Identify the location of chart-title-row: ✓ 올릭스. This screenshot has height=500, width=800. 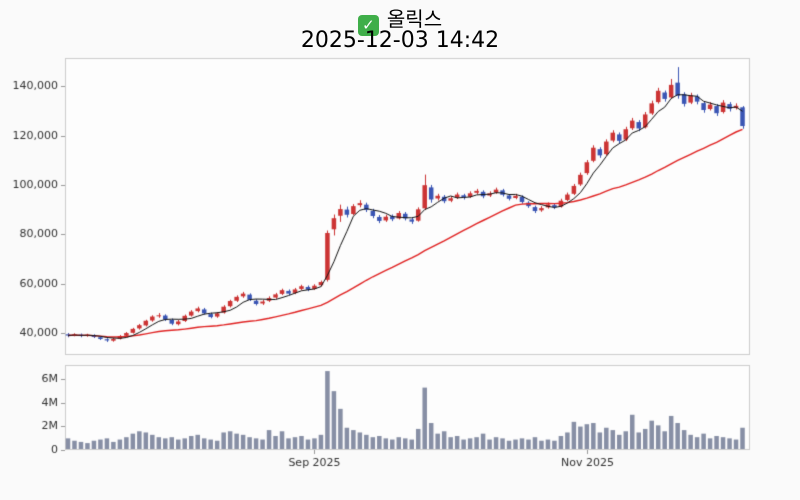
(400, 19).